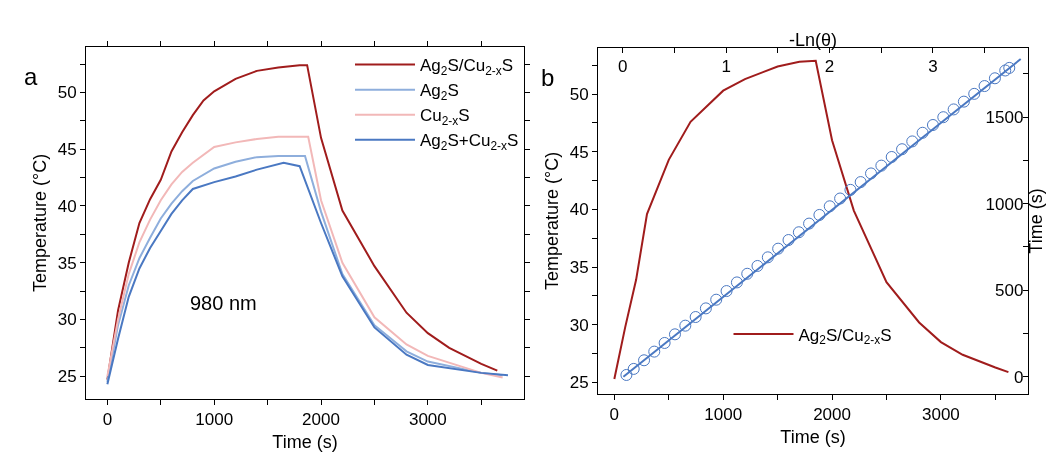 Image resolution: width=1062 pixels, height=463 pixels. Describe the element at coordinates (31, 76) in the screenshot. I see `text: a` at that location.